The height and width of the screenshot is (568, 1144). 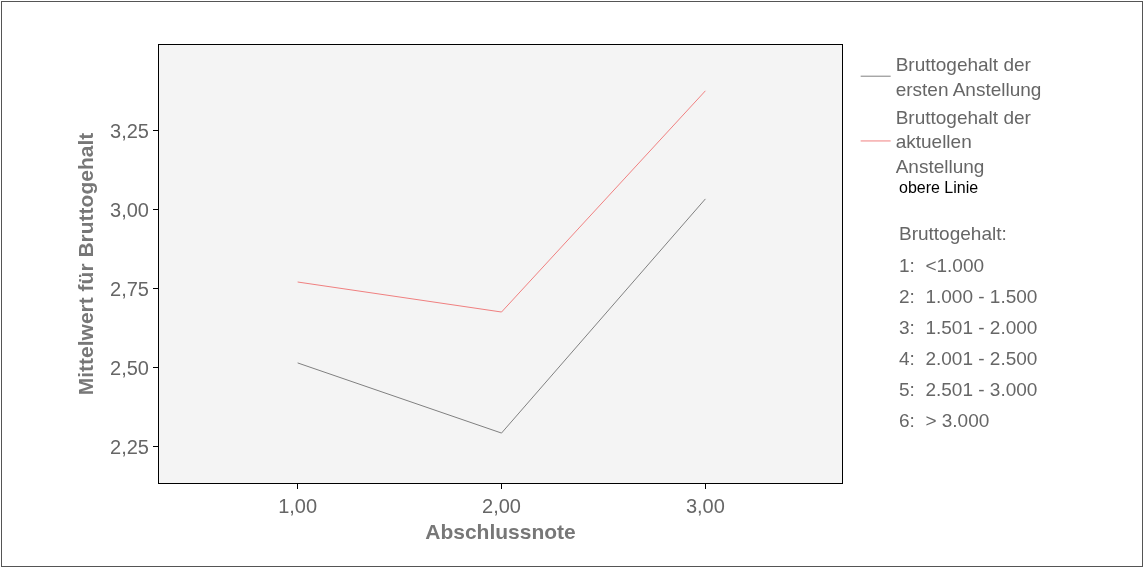 What do you see at coordinates (968, 327) in the screenshot?
I see `text: 3: 1.501 - 2.000` at bounding box center [968, 327].